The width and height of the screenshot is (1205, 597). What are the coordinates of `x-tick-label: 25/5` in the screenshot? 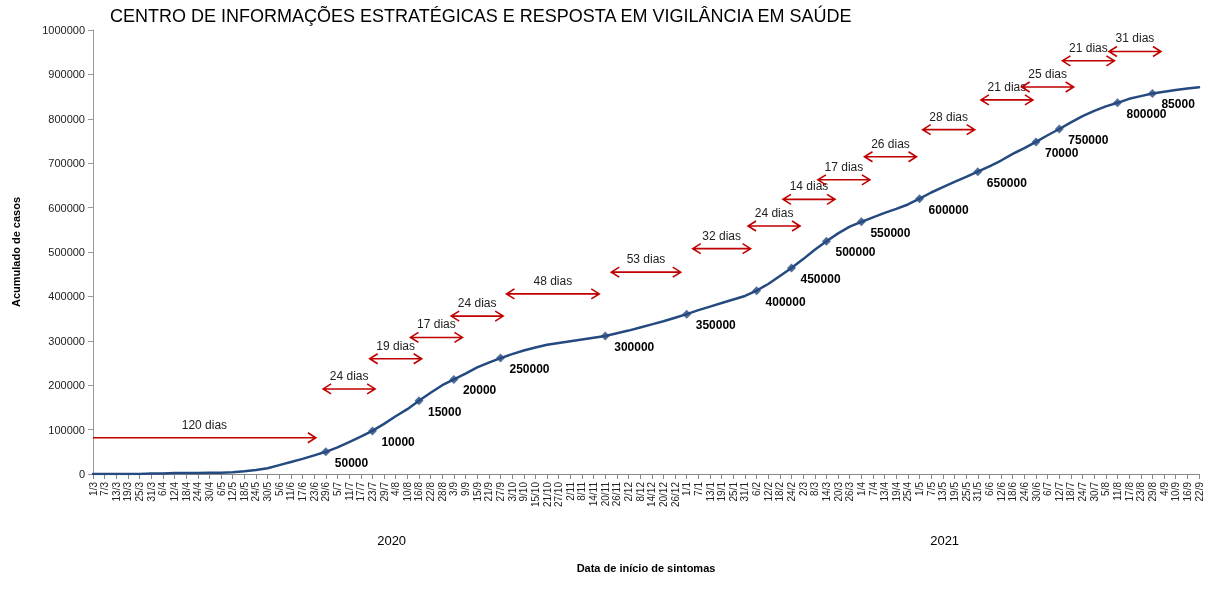 It's located at (966, 491).